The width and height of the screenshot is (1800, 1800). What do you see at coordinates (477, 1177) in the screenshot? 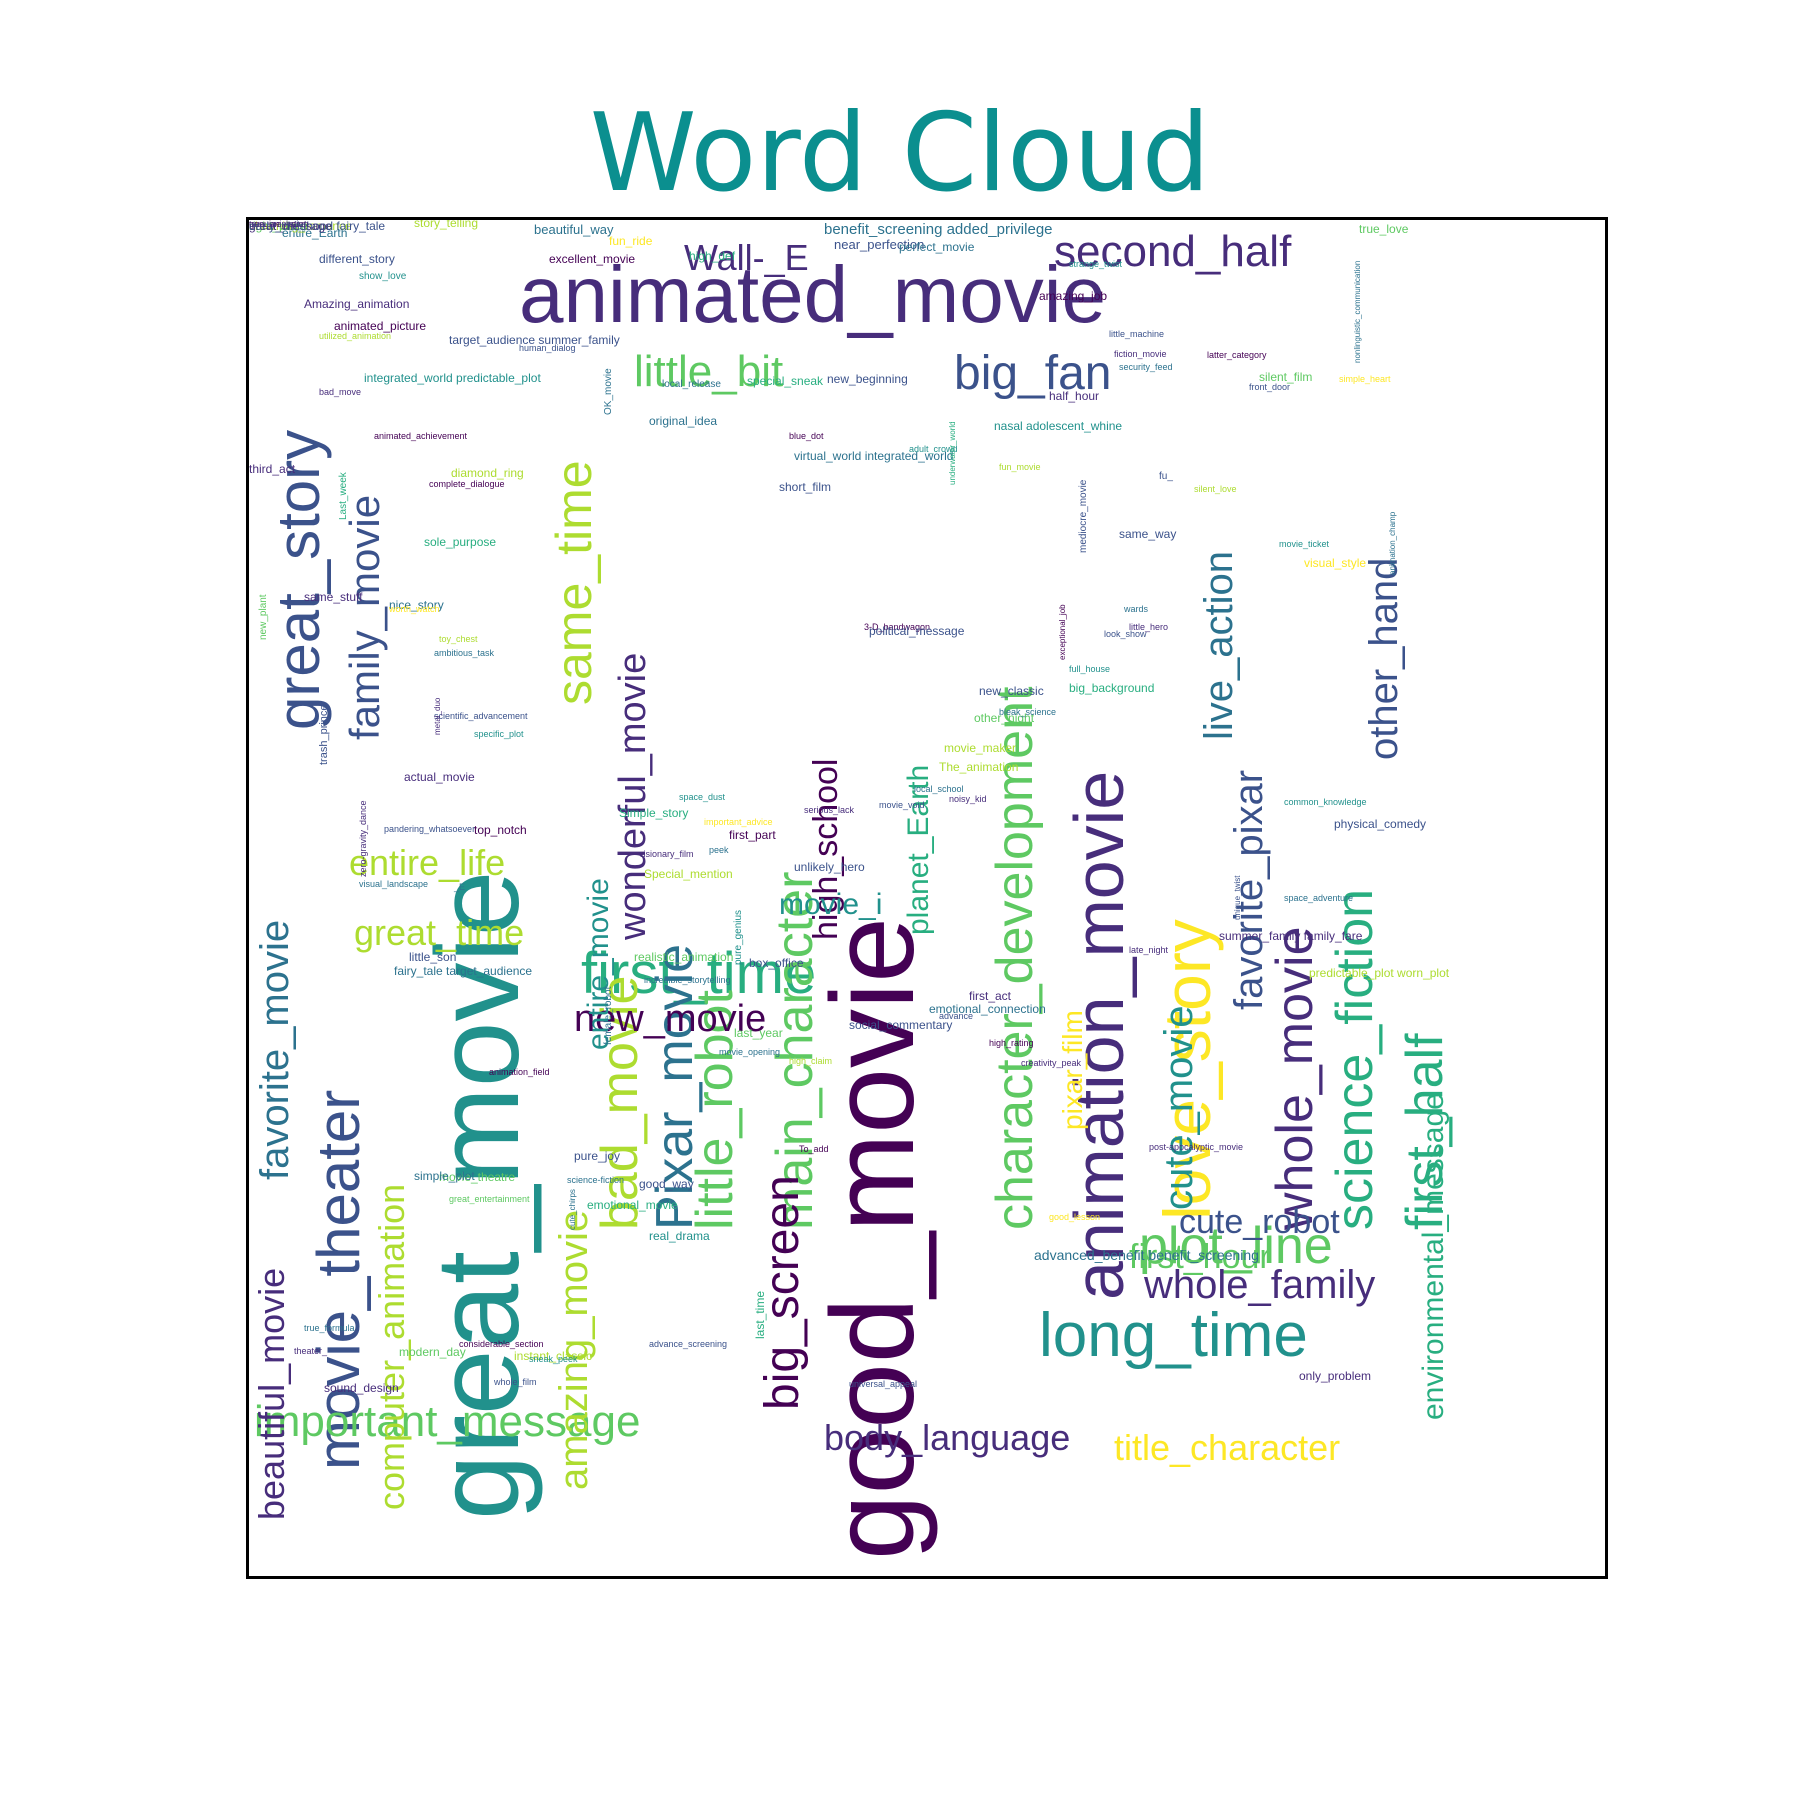
I see `word-movie-theatre: movie_theatre` at bounding box center [477, 1177].